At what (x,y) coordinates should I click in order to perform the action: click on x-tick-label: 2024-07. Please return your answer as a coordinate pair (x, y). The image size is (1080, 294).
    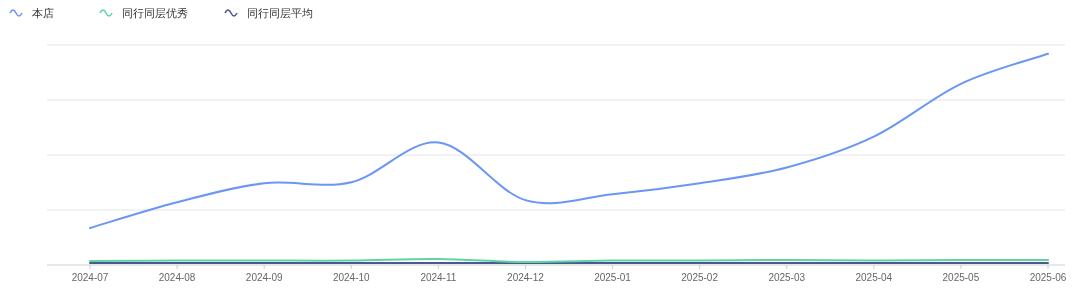
    Looking at the image, I should click on (90, 277).